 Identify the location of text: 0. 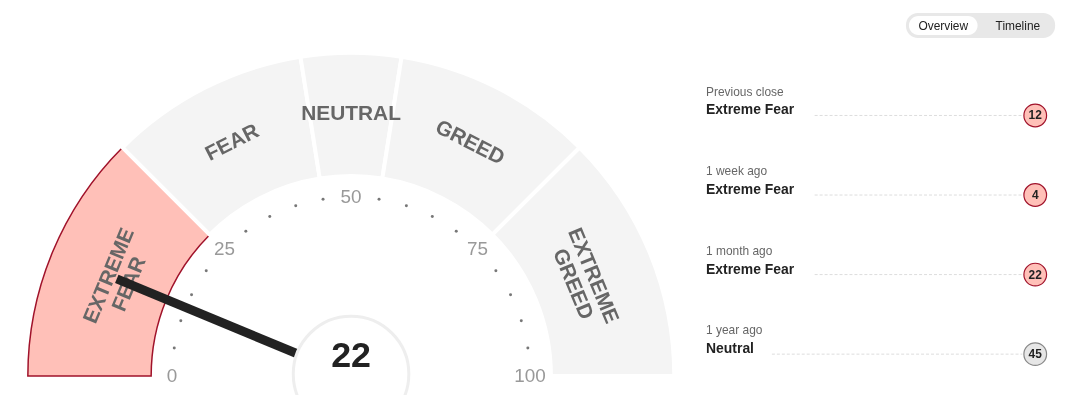
(172, 375).